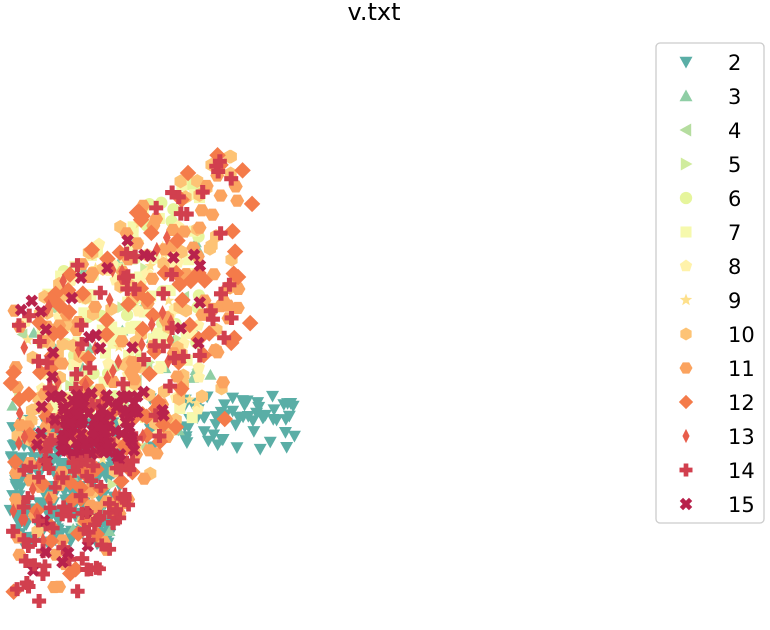 The width and height of the screenshot is (770, 630). I want to click on legend-label-6: 6, so click(734, 199).